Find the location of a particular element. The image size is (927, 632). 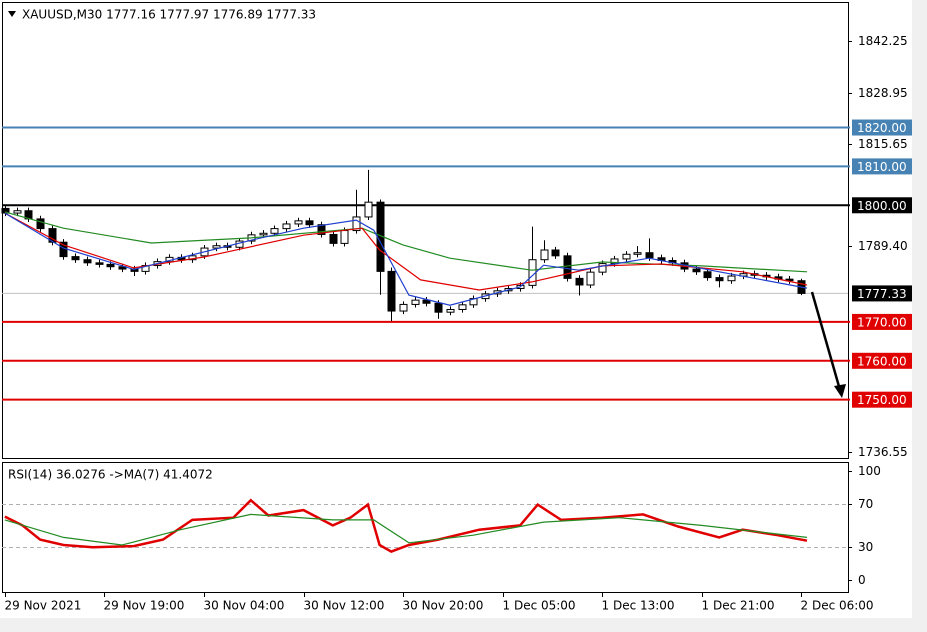

level-label: 1760.00 is located at coordinates (882, 361).